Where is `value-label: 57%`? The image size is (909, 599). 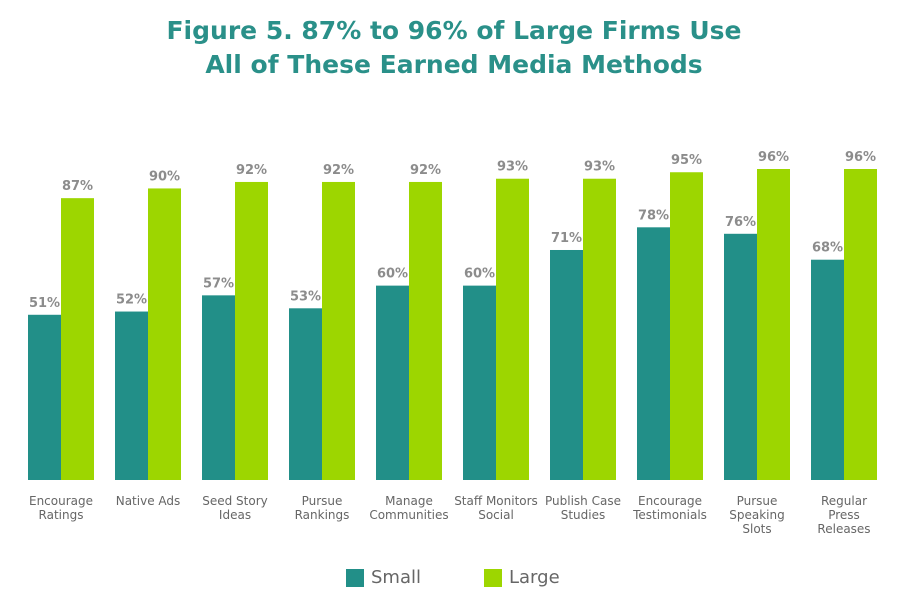 value-label: 57% is located at coordinates (218, 283).